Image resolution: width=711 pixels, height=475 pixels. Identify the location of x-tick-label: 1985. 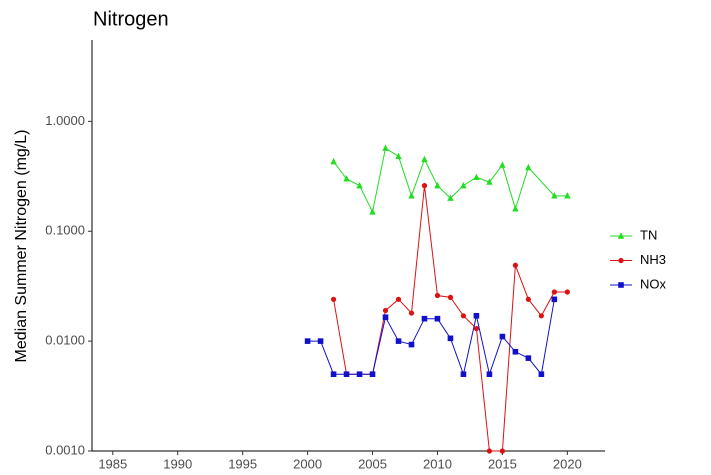
(112, 463).